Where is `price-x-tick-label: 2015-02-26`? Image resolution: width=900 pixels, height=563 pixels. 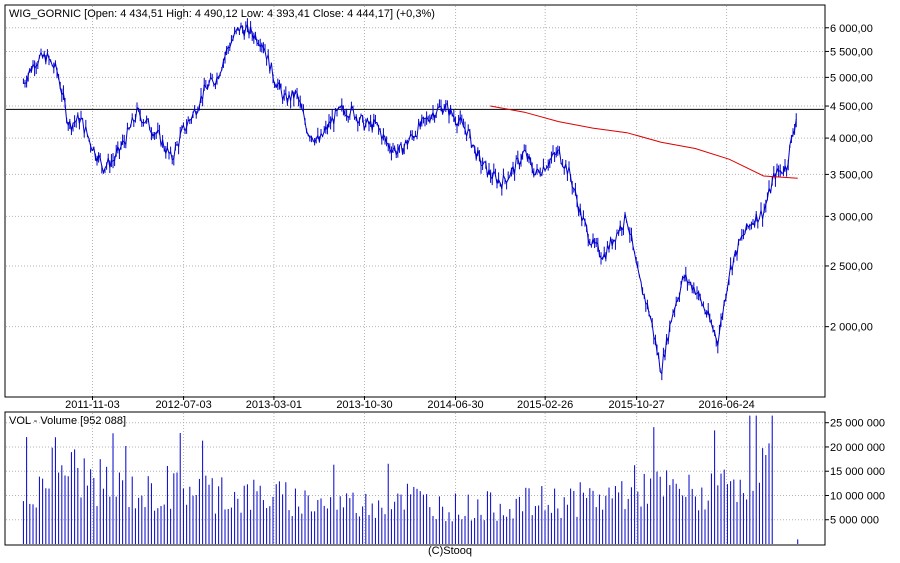
price-x-tick-label: 2015-02-26 is located at coordinates (545, 405).